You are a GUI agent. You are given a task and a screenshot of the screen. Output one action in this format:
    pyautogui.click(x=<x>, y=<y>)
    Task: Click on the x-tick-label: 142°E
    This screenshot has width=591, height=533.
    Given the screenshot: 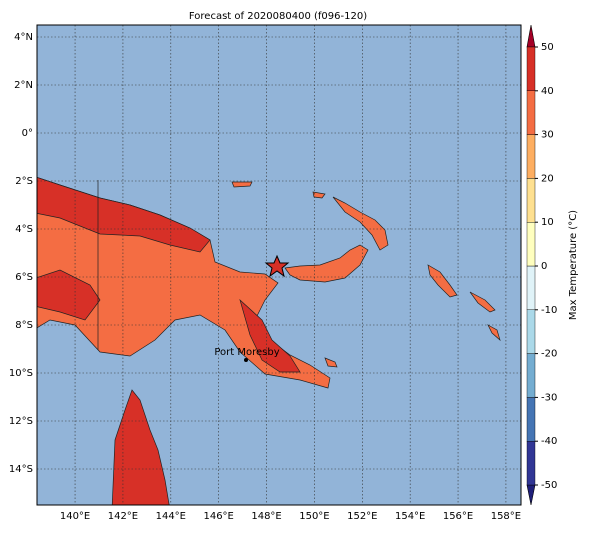 What is the action you would take?
    pyautogui.click(x=123, y=516)
    